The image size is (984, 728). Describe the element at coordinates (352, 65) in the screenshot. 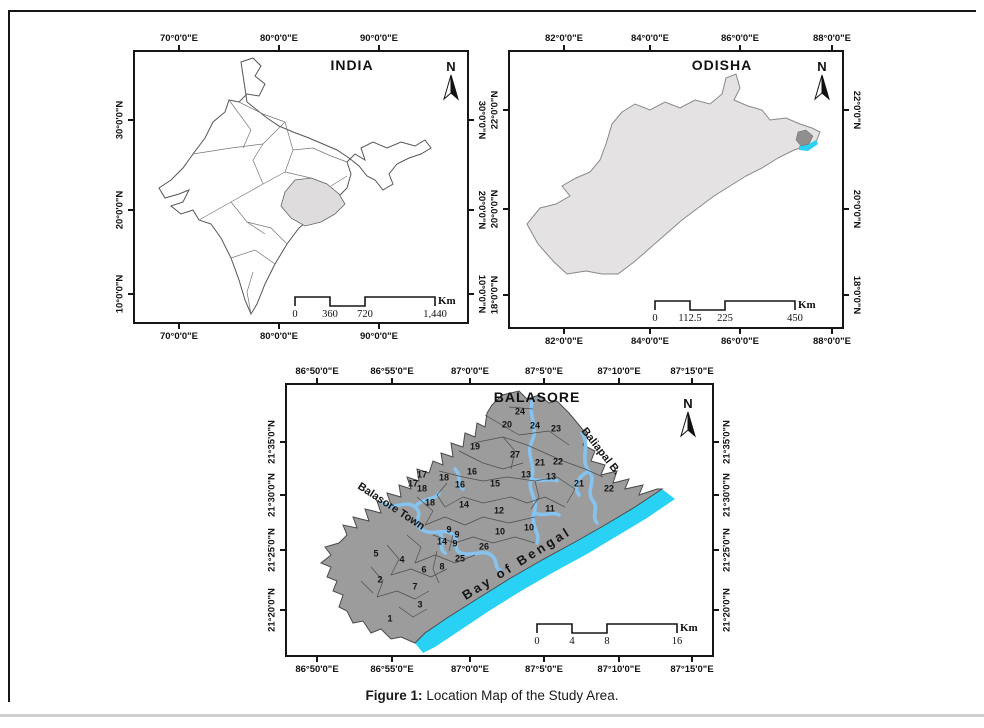

I see `india-title: INDIA` at that location.